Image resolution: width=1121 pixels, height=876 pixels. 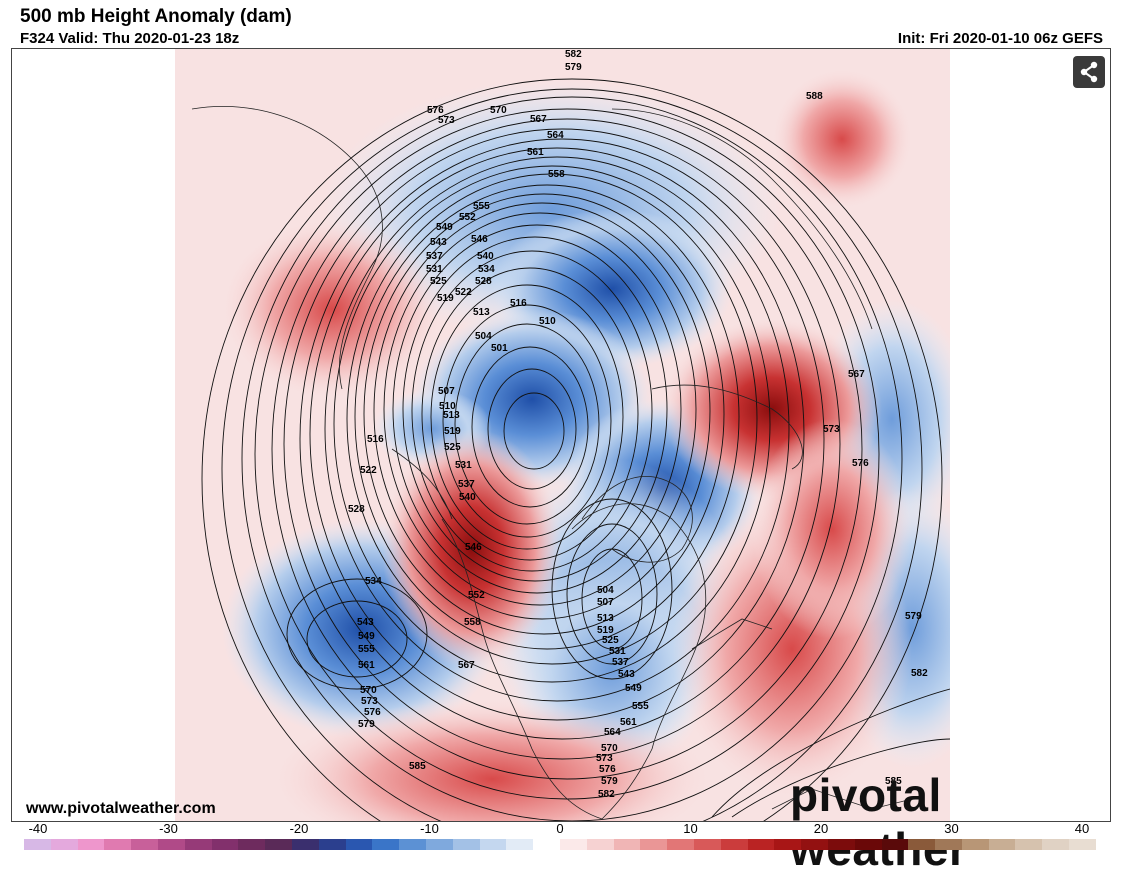 What do you see at coordinates (821, 828) in the screenshot?
I see `colorbar-tick-label: 20` at bounding box center [821, 828].